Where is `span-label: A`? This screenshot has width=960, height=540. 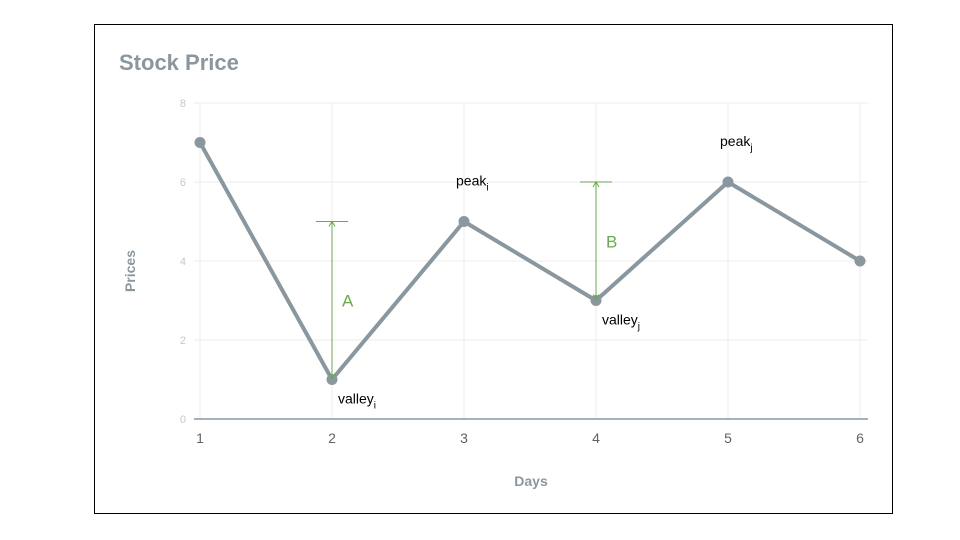
span-label: A is located at coordinates (348, 301).